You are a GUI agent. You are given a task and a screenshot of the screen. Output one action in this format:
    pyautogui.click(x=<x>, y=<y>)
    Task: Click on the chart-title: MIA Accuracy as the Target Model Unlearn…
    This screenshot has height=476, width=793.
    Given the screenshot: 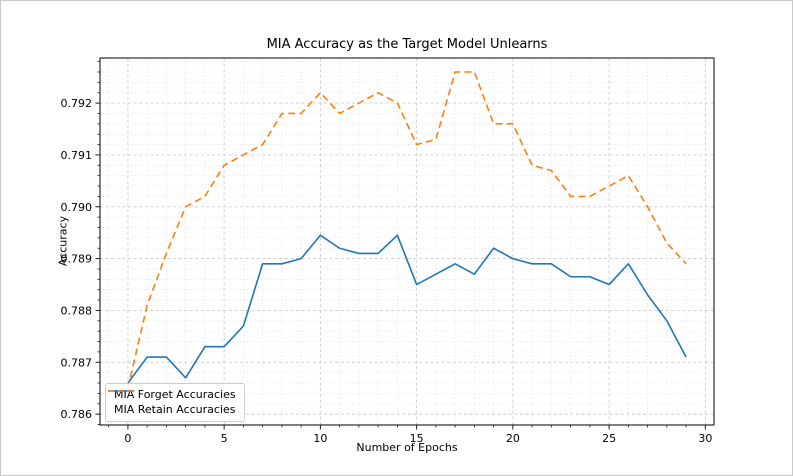 What is the action you would take?
    pyautogui.click(x=407, y=44)
    